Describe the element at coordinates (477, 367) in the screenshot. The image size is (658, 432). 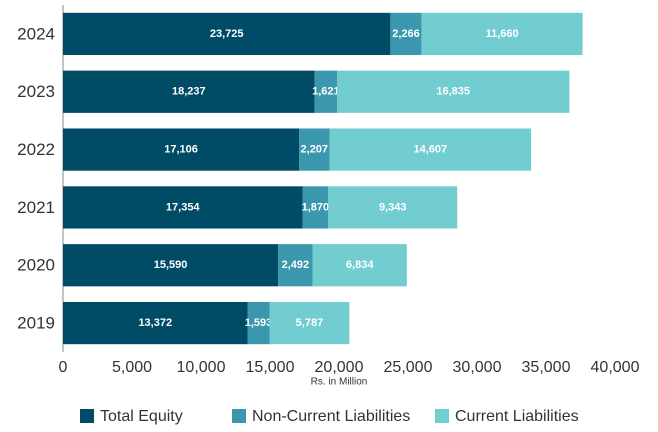
I see `x-tick-label: 30,000` at that location.